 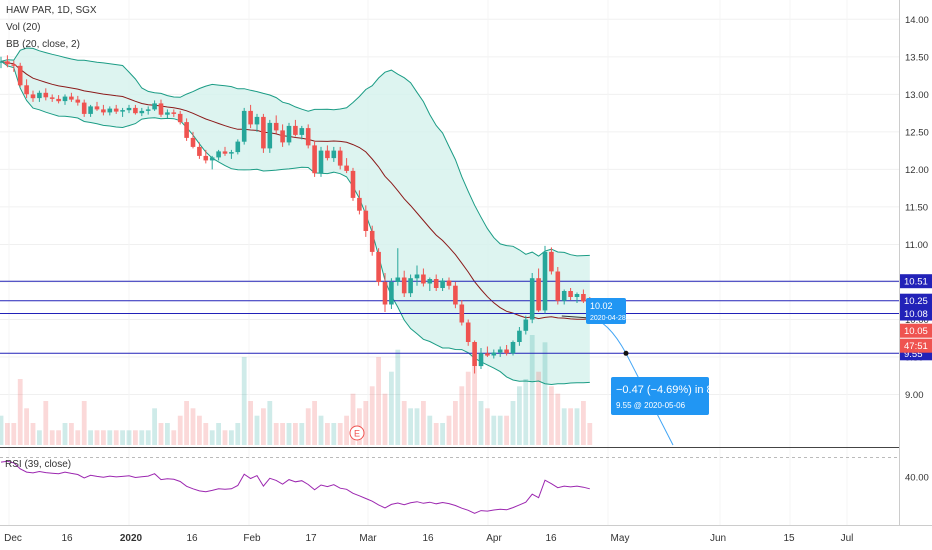 I want to click on current-price-callout: 10.02 2020-04-28, so click(x=606, y=311).